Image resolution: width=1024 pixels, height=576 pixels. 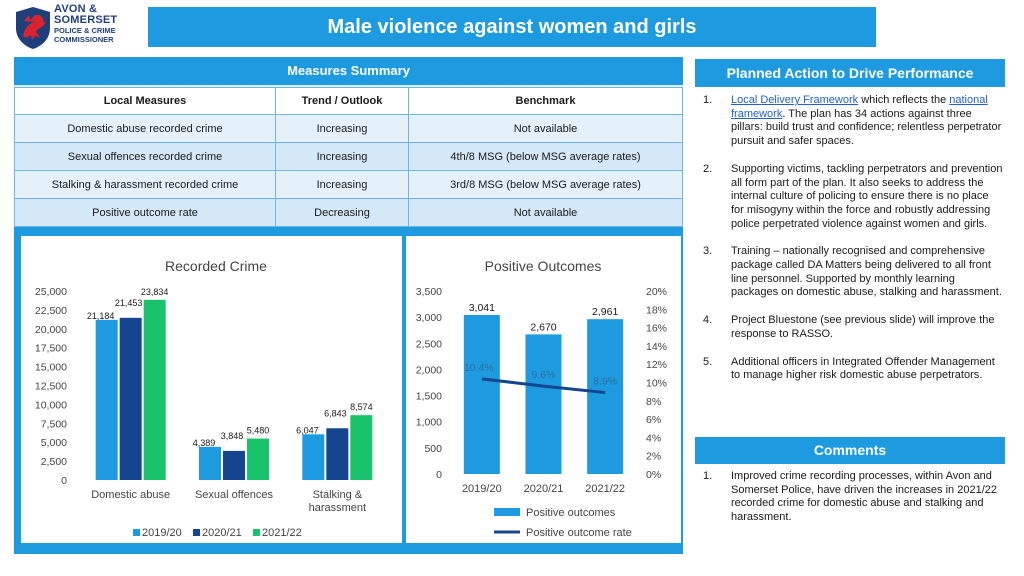 I want to click on logo-line-3: POLICE & CRIME, so click(x=85, y=30).